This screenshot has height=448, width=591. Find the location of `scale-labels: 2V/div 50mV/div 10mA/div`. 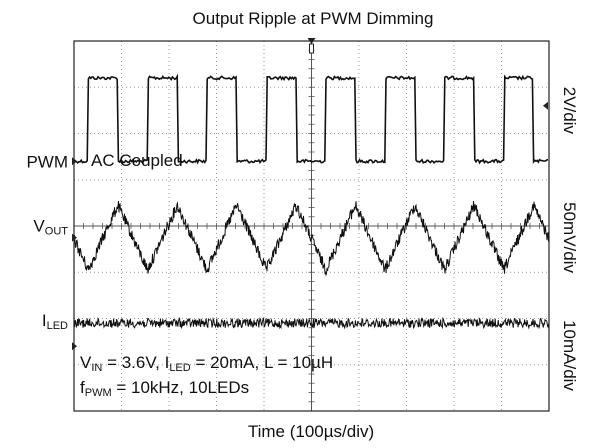

scale-labels: 2V/div 50mV/div 10mA/div is located at coordinates (569, 239).